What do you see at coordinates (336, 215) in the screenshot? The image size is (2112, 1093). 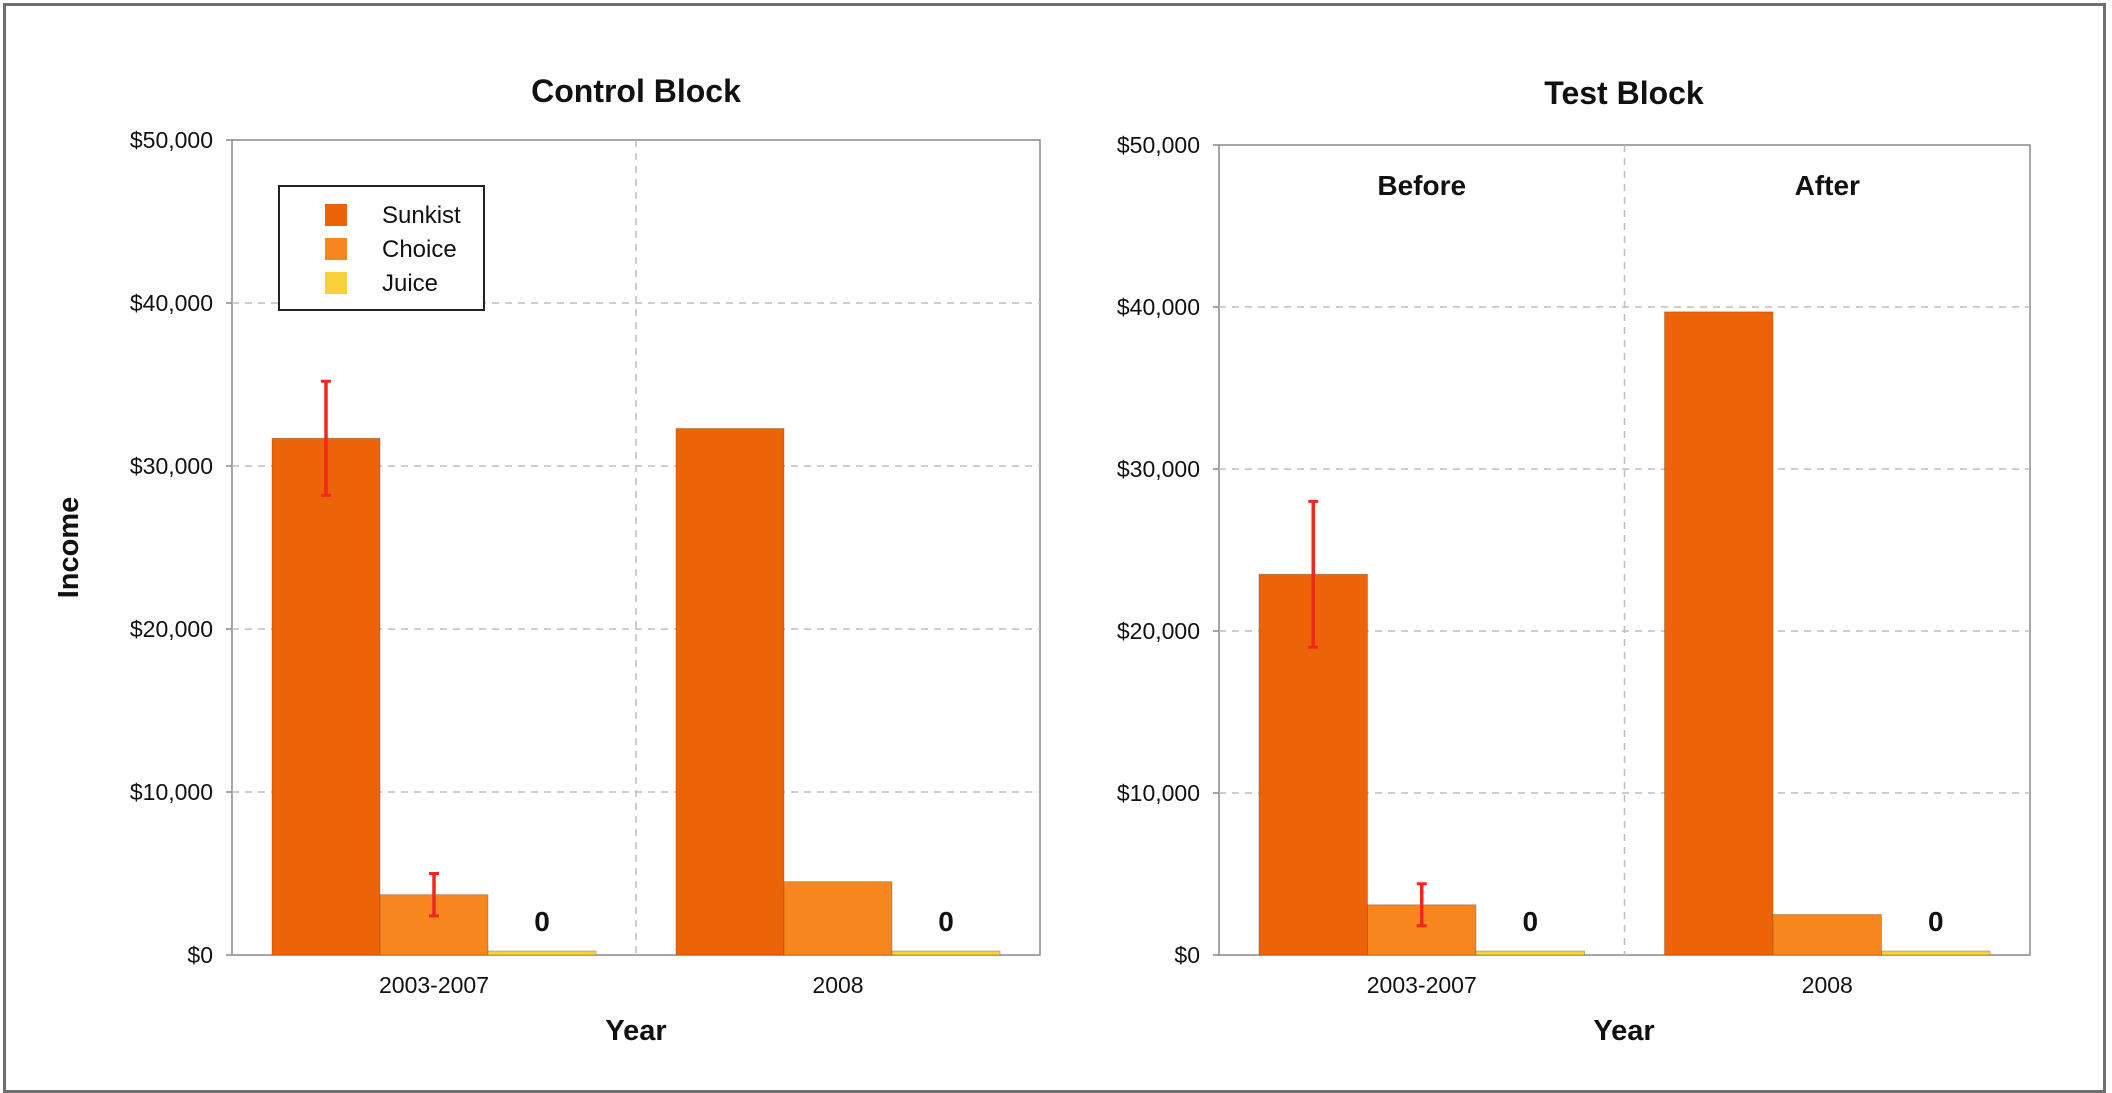 I see `legend-swatch-sunkist` at bounding box center [336, 215].